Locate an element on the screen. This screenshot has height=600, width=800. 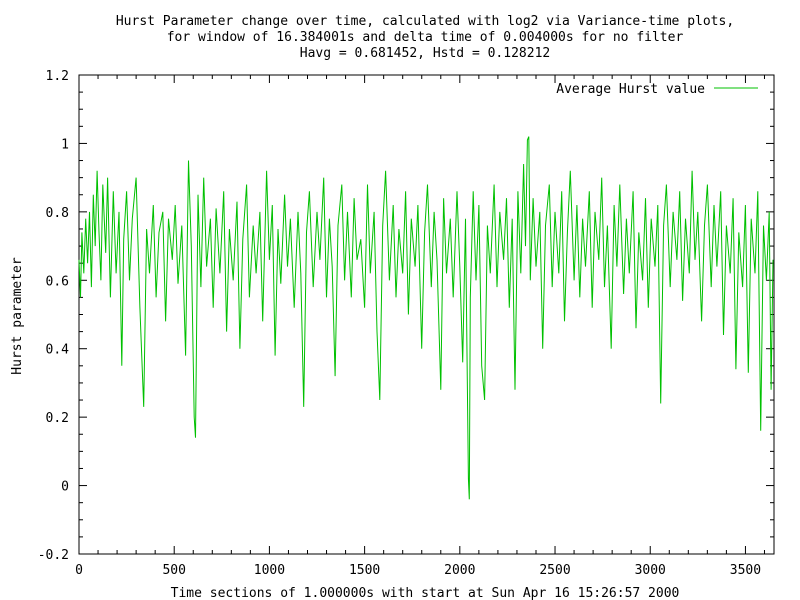
y-tick-label: 0.8 is located at coordinates (57, 213).